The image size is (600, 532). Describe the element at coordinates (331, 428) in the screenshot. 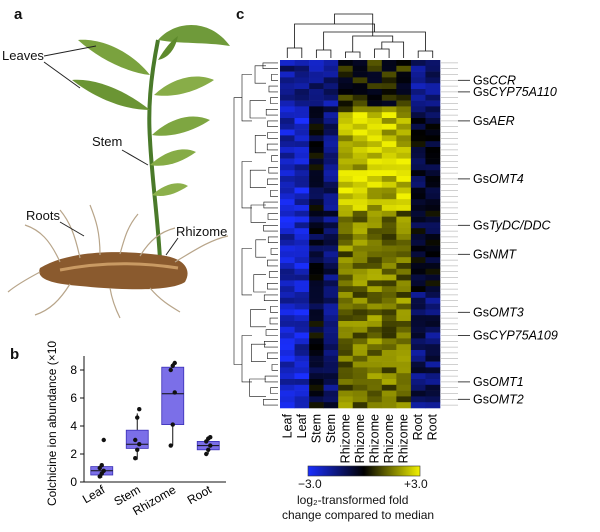

I see `column-label: Stem` at that location.